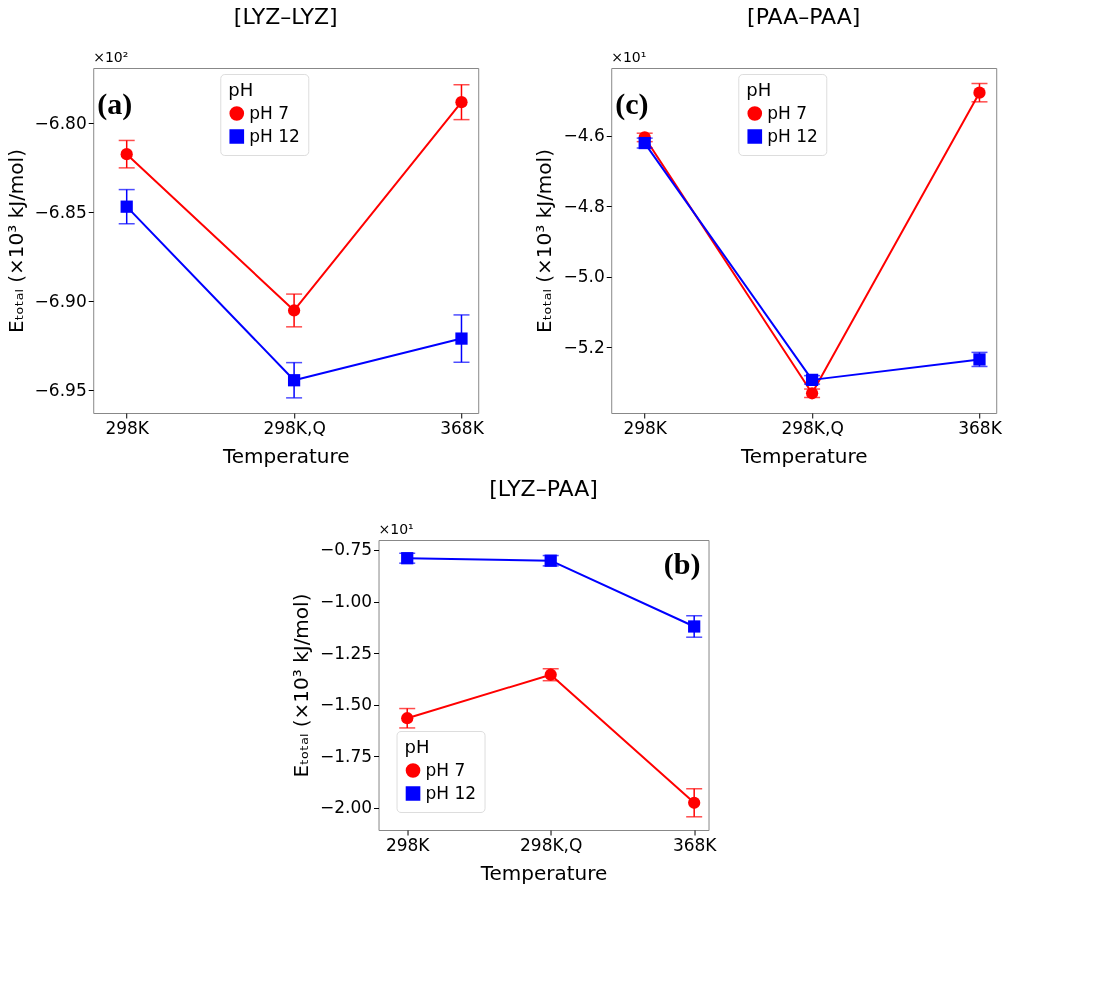 The width and height of the screenshot is (1106, 986). I want to click on annotation: (b), so click(682, 564).